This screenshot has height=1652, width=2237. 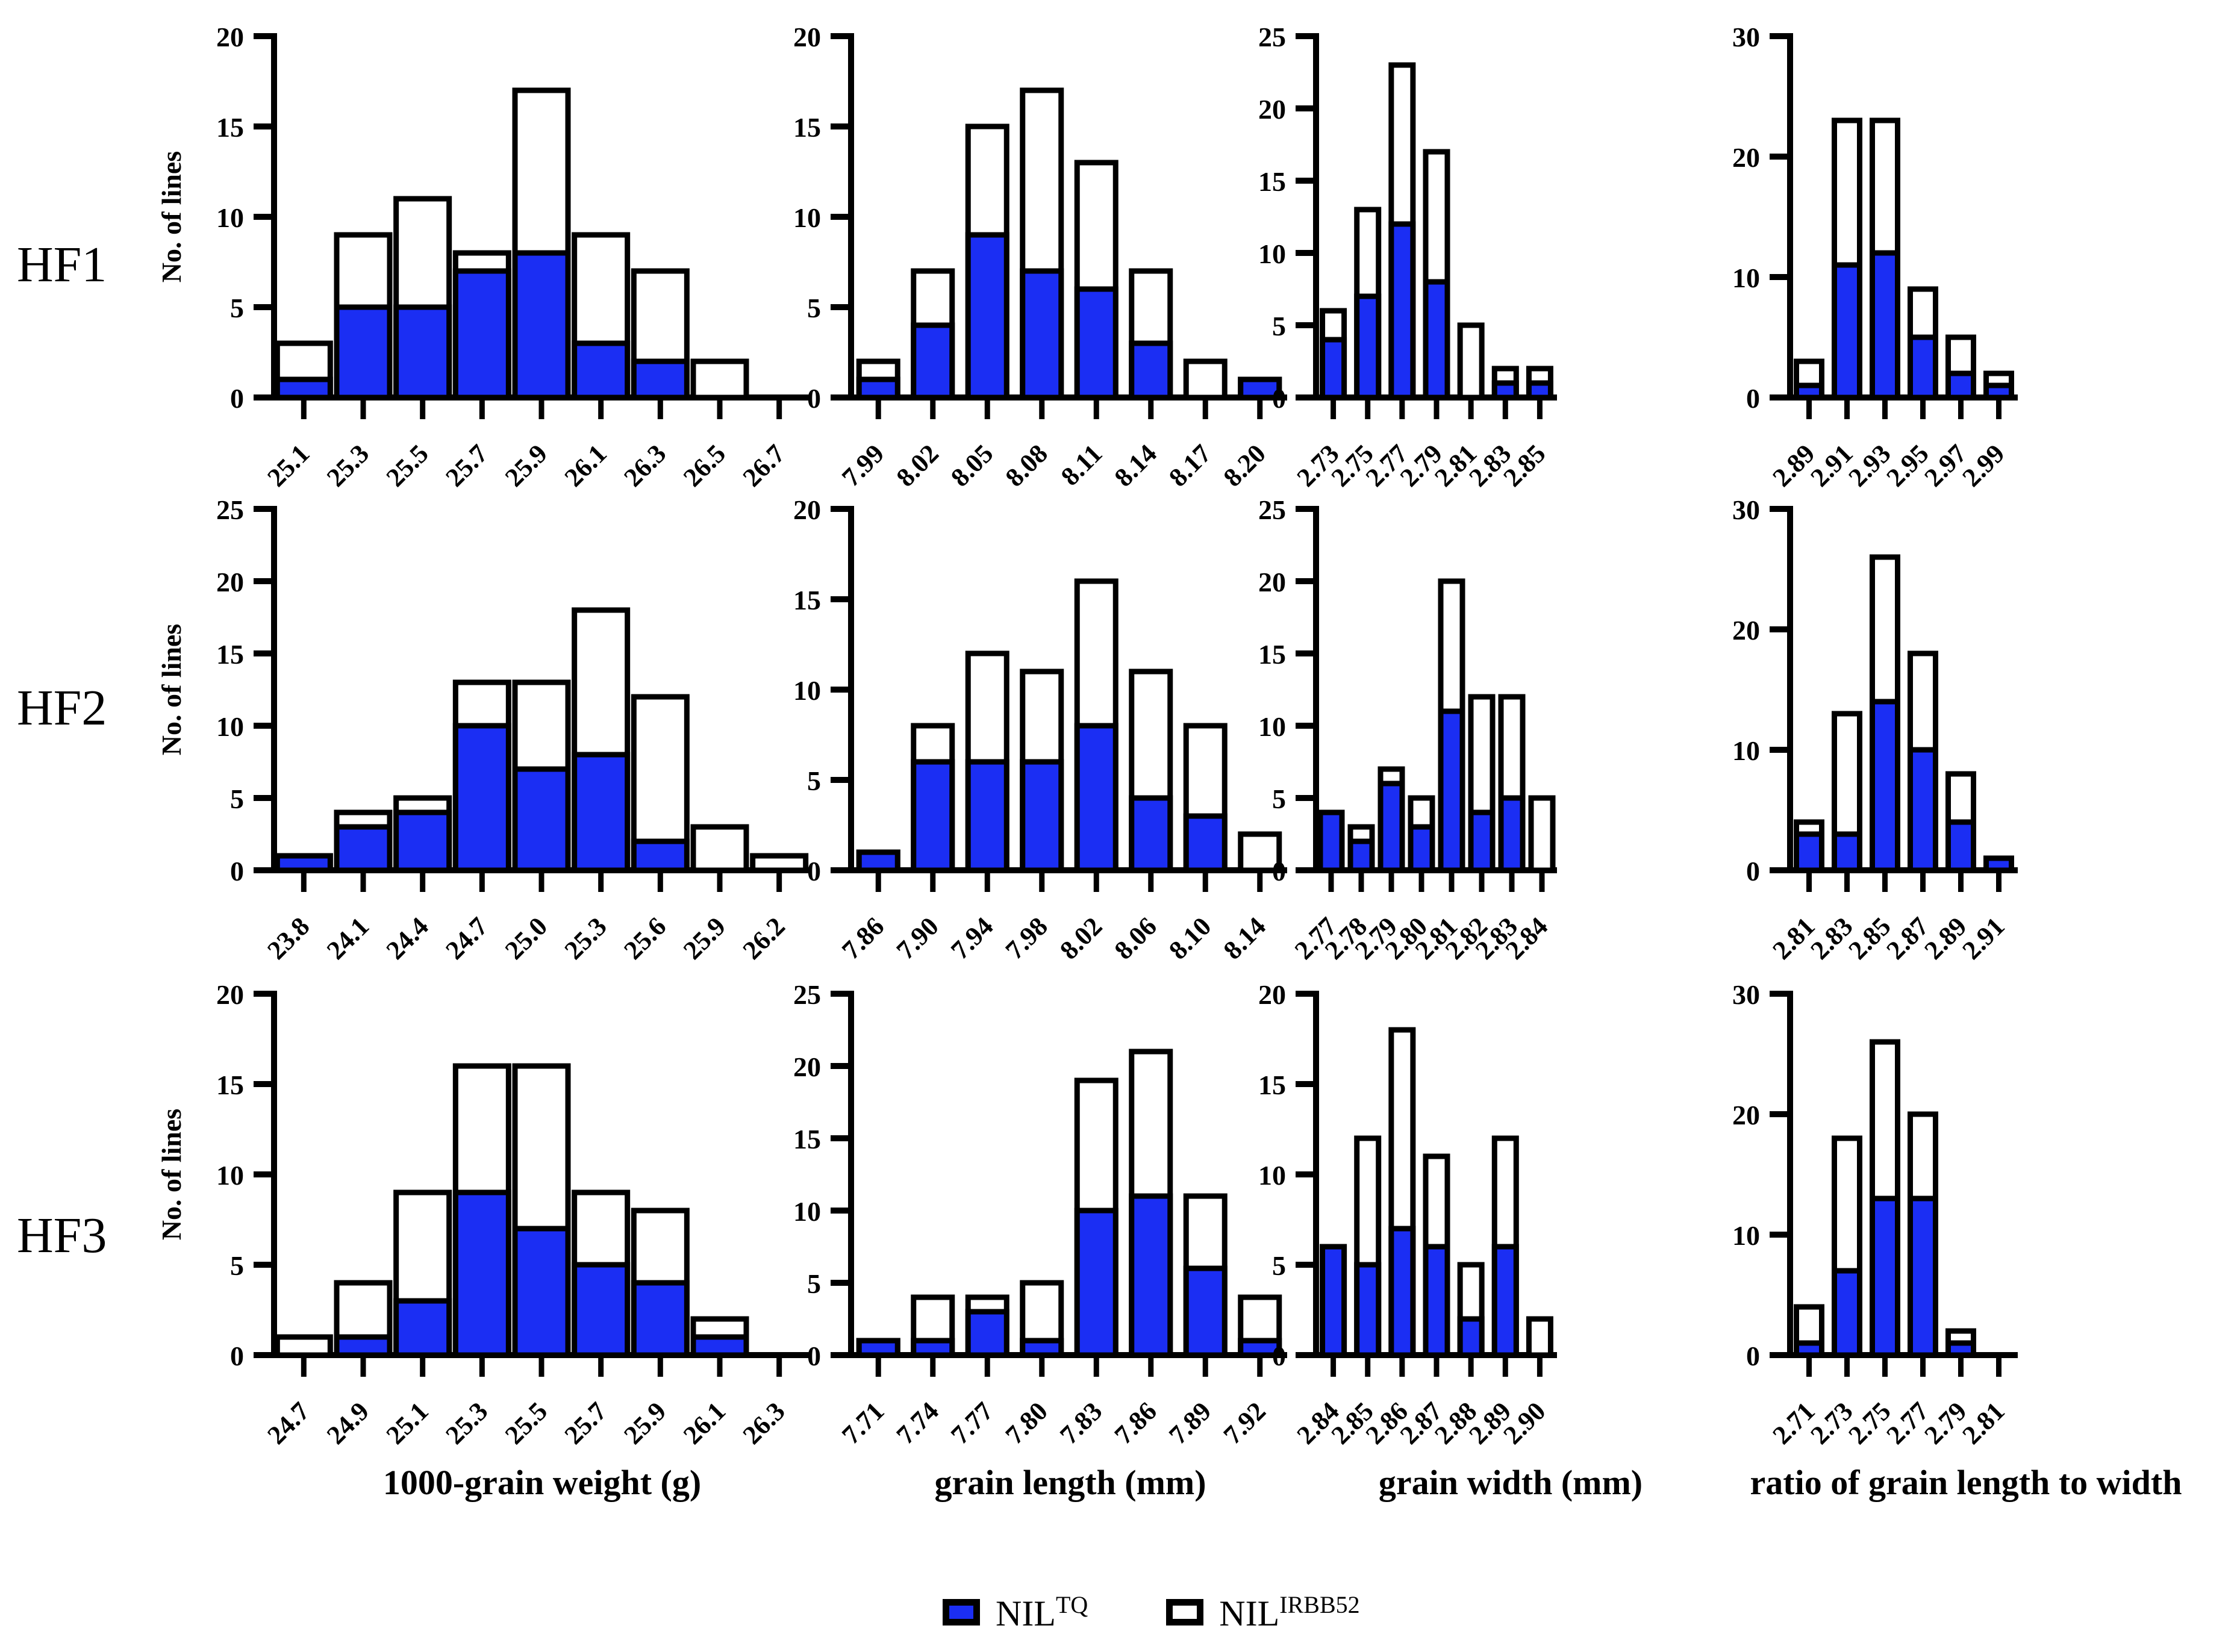 What do you see at coordinates (1289, 1612) in the screenshot?
I see `legend-label-nilirbb52: NILIRBB52` at bounding box center [1289, 1612].